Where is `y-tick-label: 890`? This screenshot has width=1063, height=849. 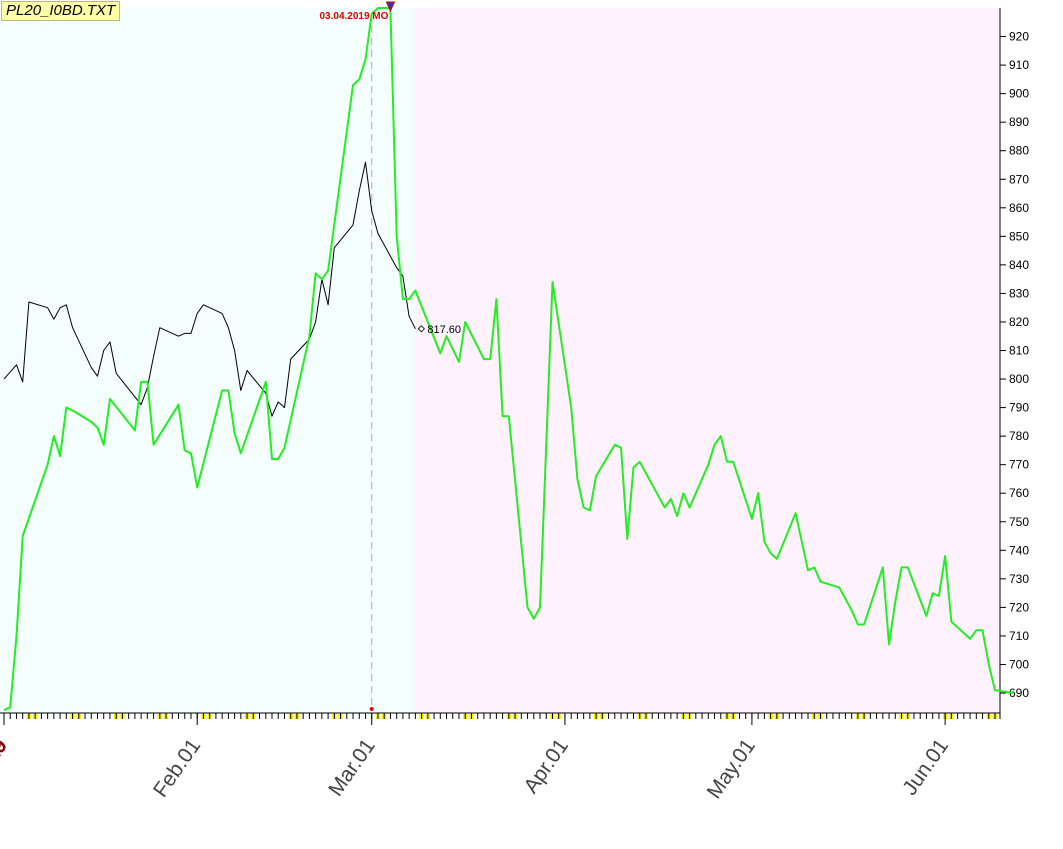 y-tick-label: 890 is located at coordinates (1019, 122).